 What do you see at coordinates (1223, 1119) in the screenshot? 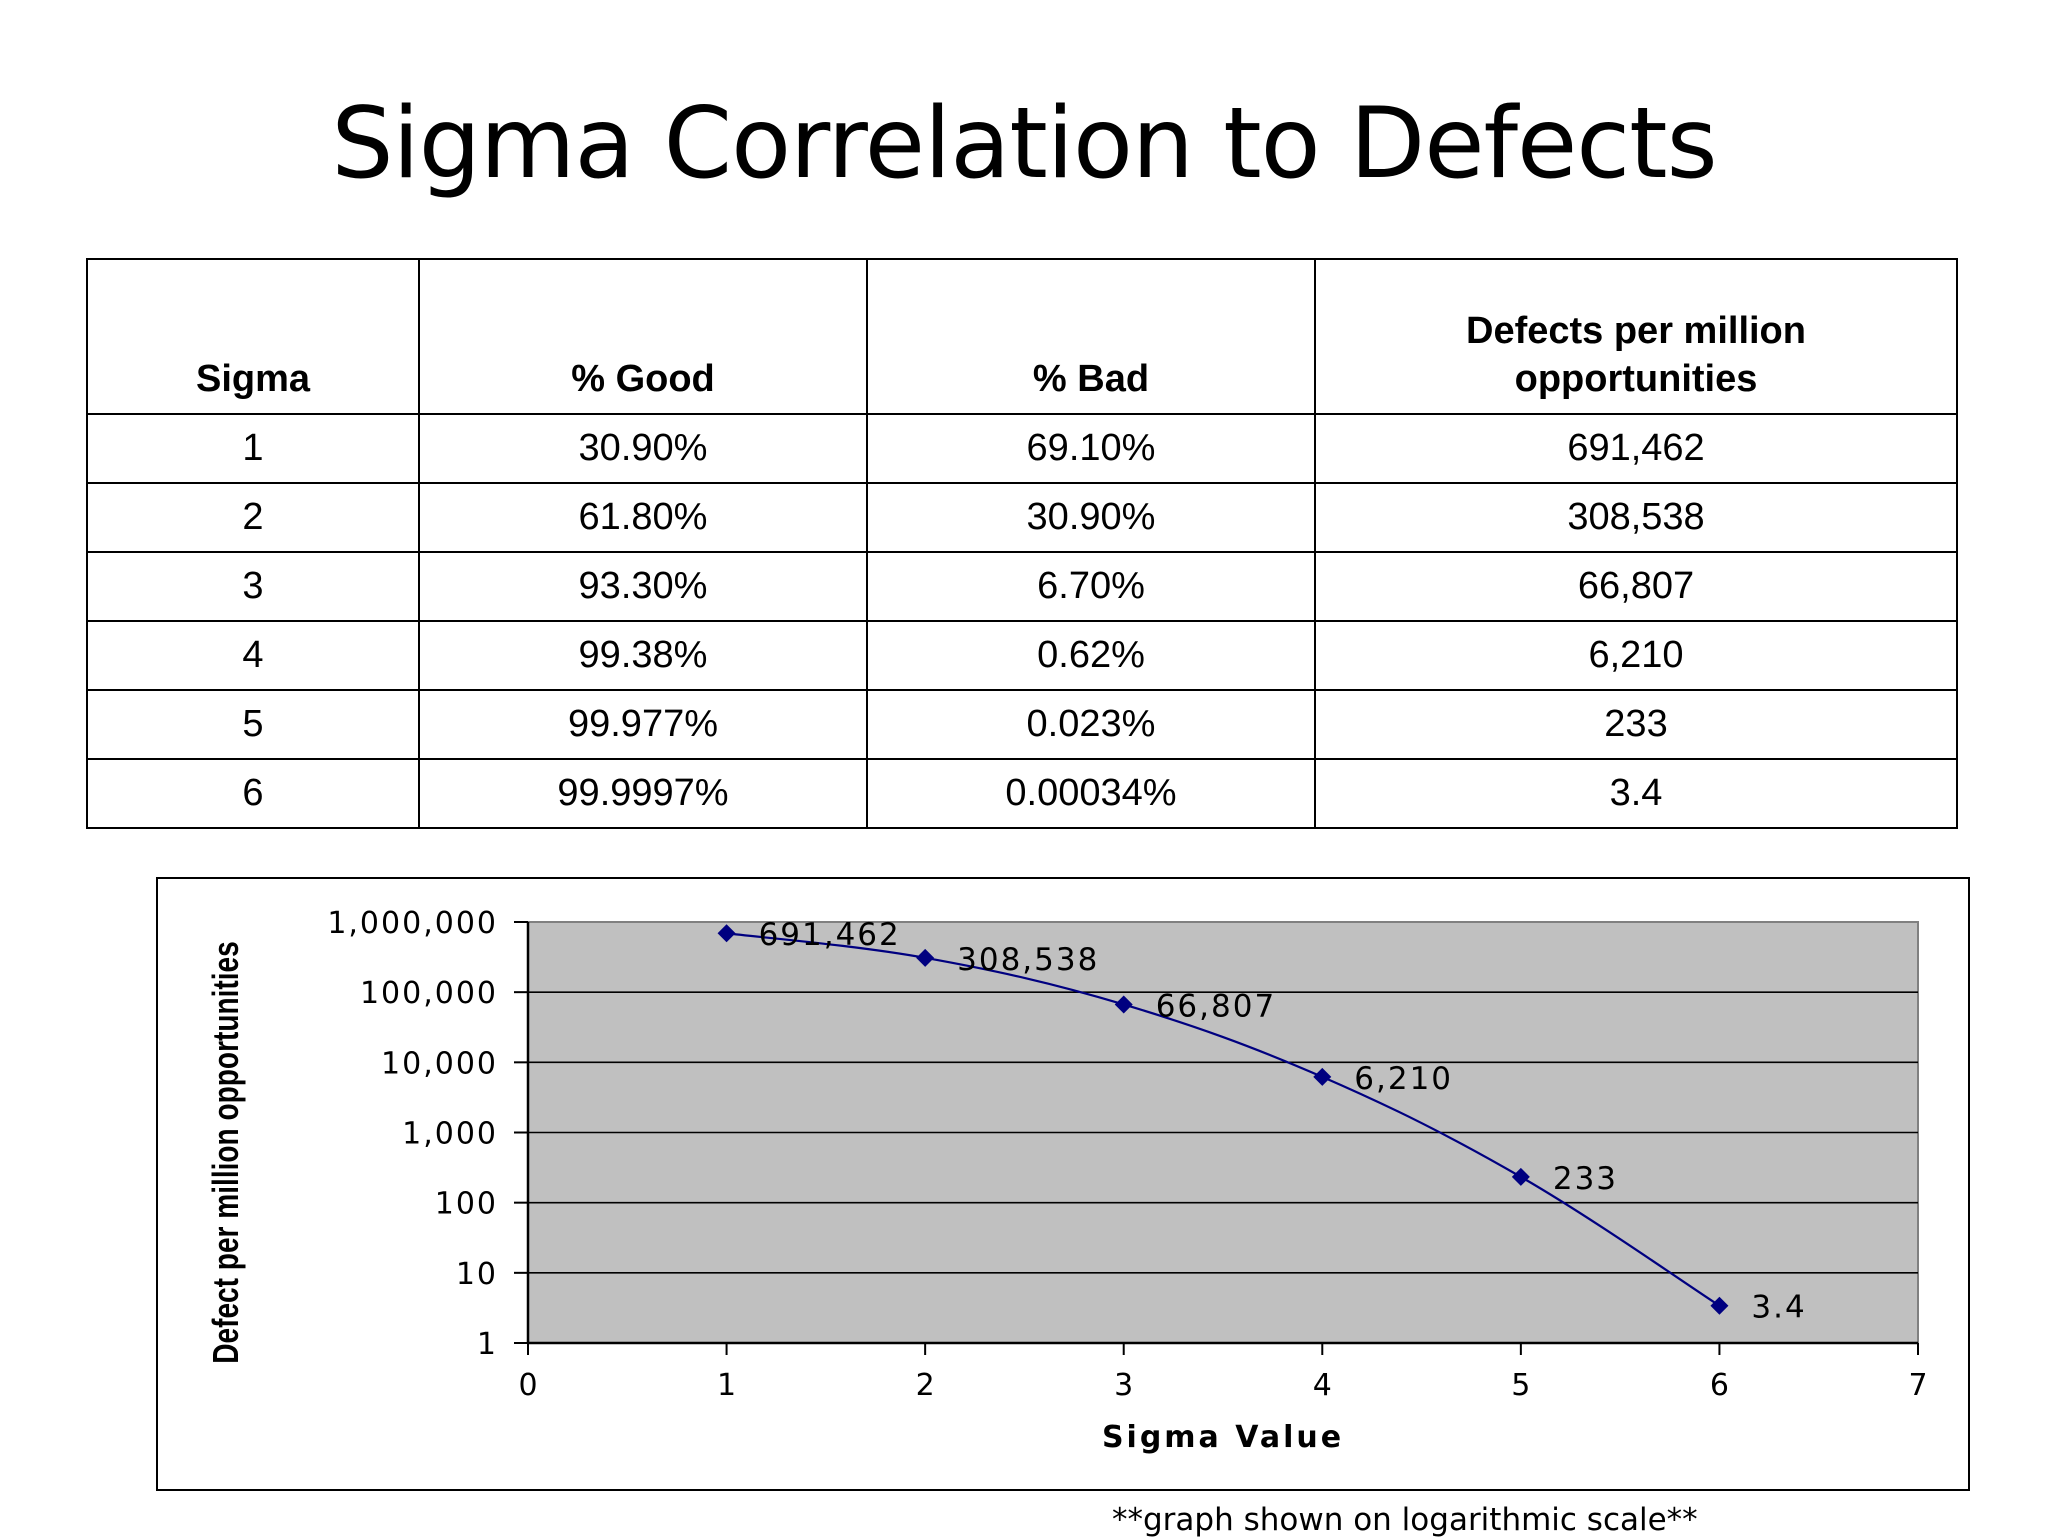
I see `series-line` at bounding box center [1223, 1119].